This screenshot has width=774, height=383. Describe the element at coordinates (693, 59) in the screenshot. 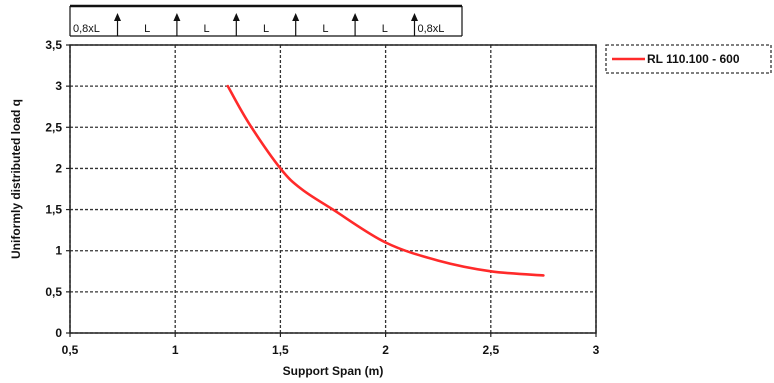

I see `legend-label: RL 110.100 - 600` at that location.